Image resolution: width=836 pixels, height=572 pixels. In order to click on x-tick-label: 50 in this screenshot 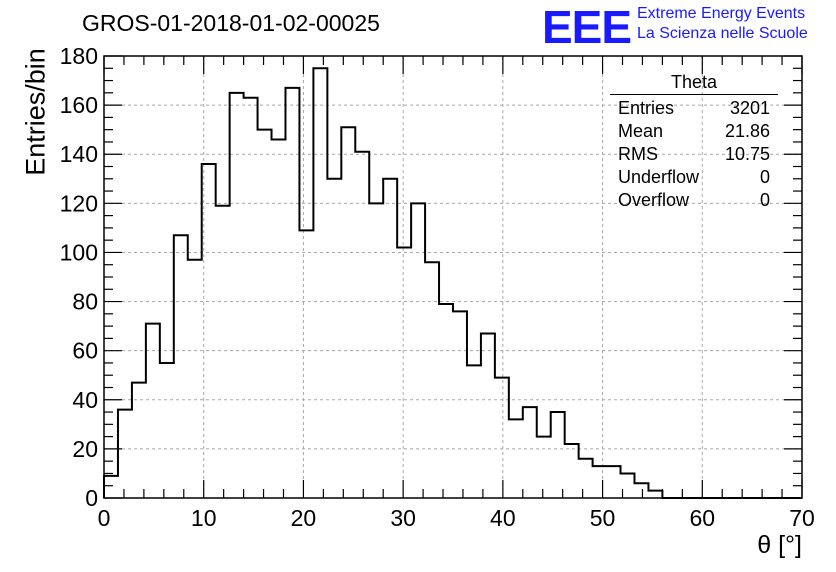, I will do `click(603, 518)`.